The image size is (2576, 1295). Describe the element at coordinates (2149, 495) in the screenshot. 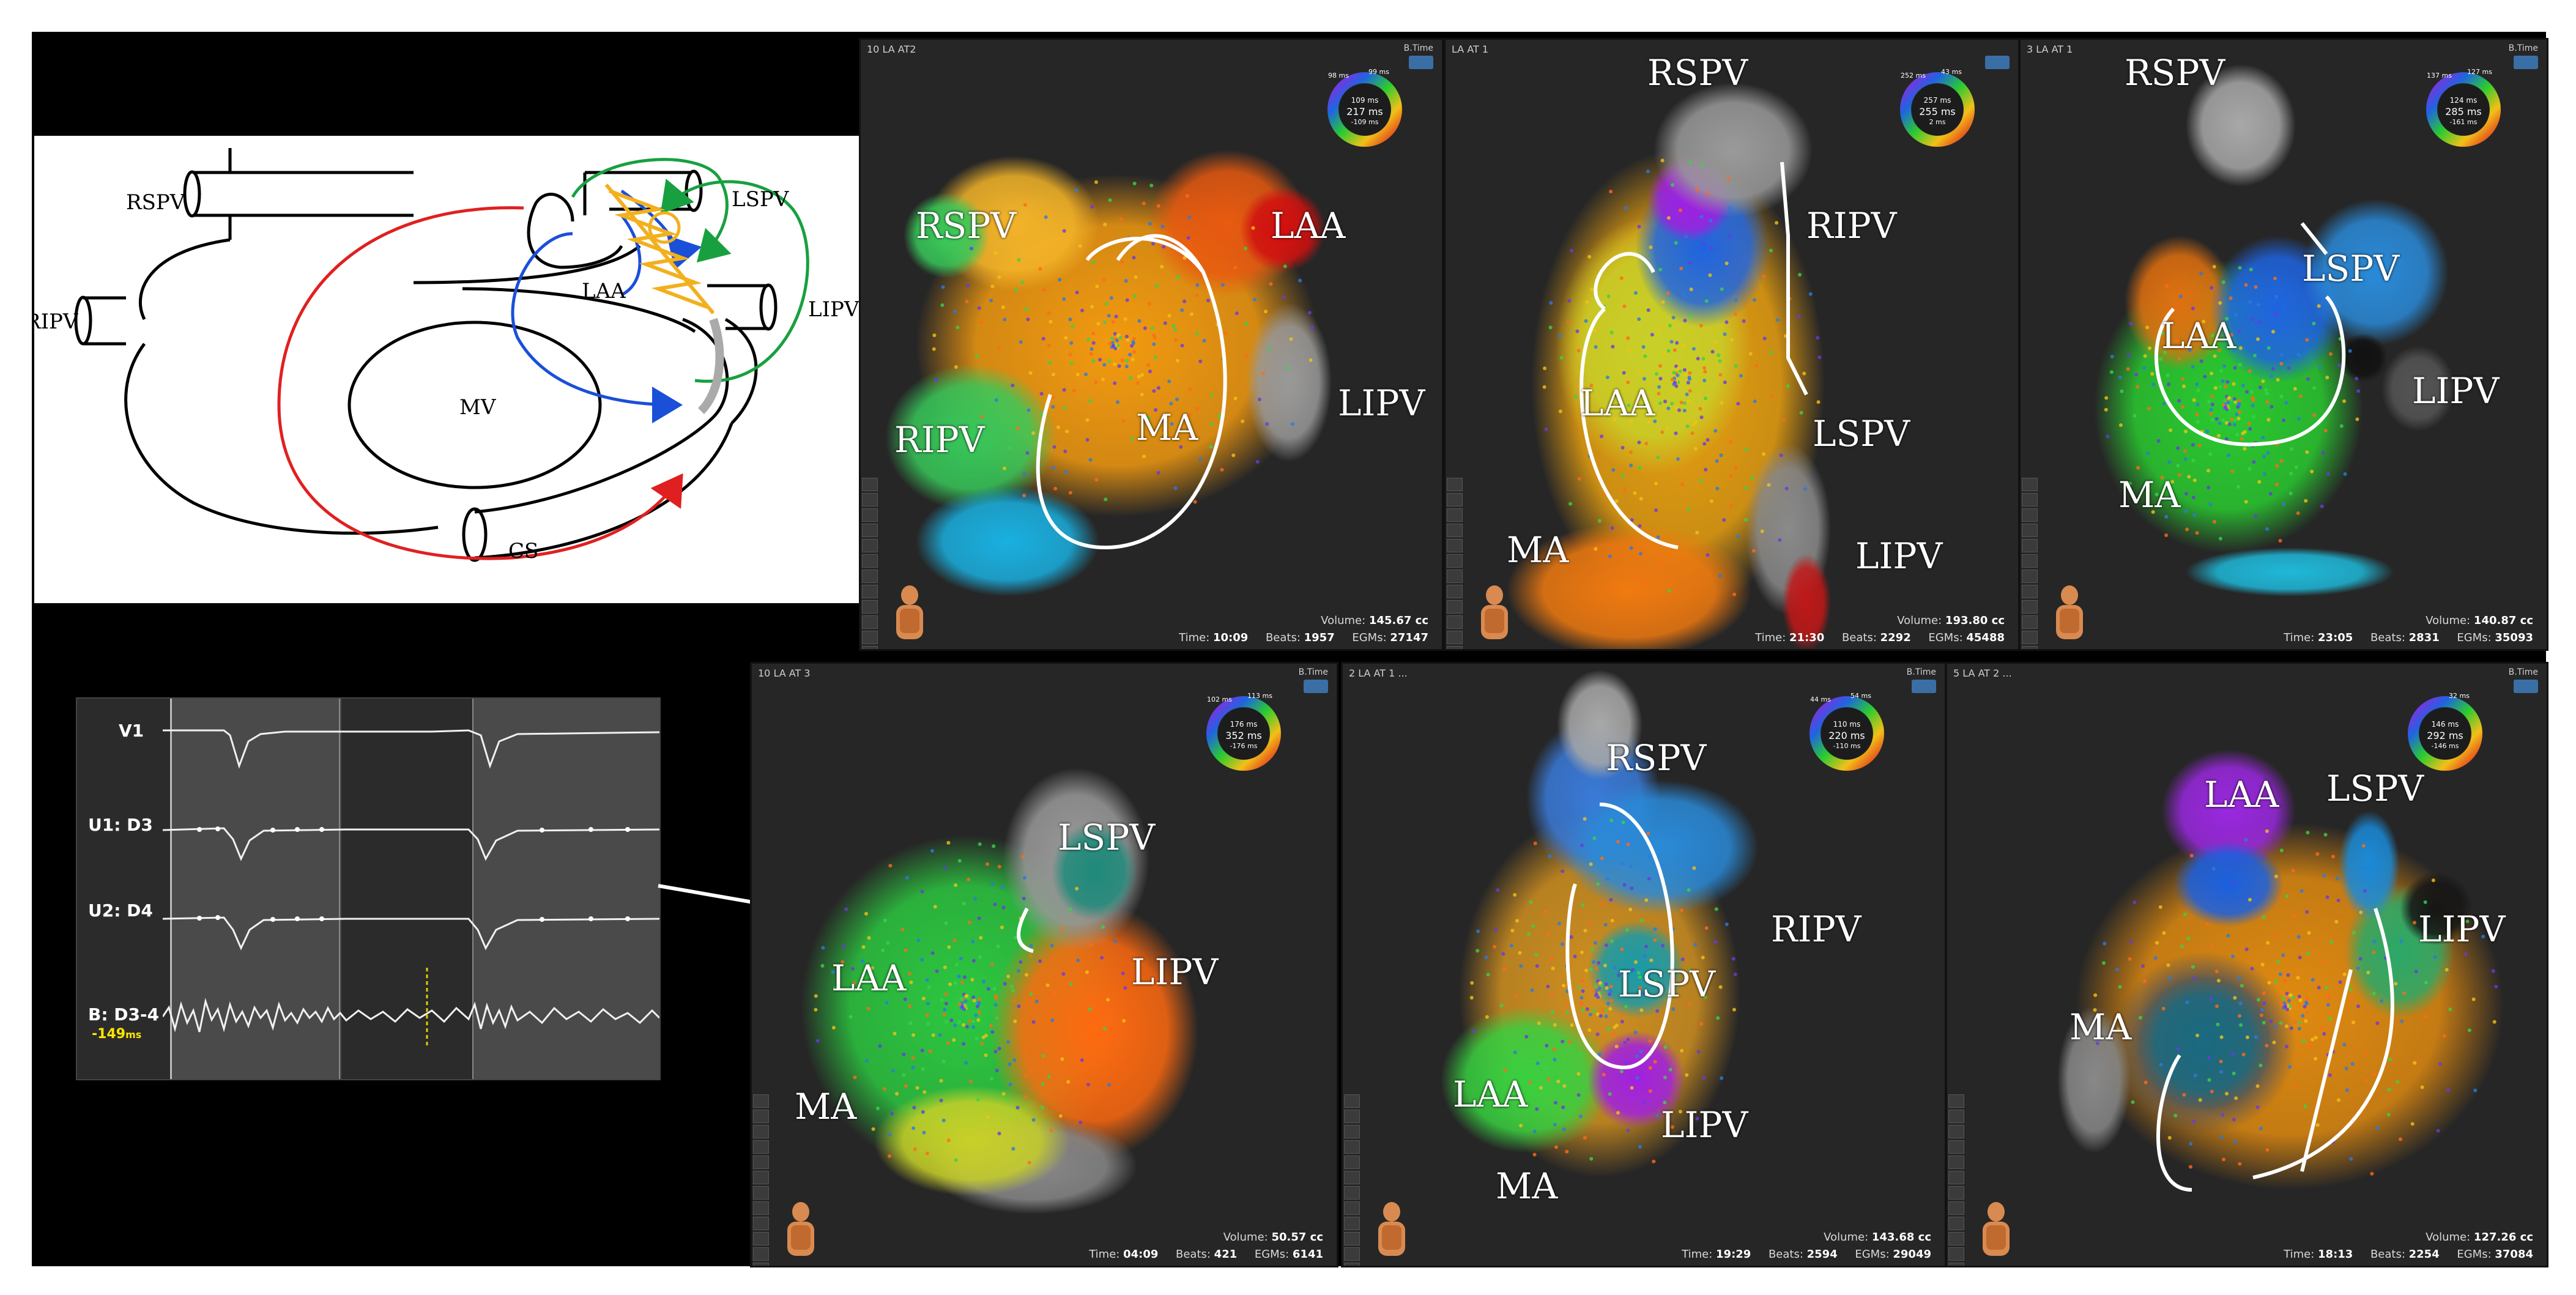

I see `anatomy-label-ma: MA` at that location.